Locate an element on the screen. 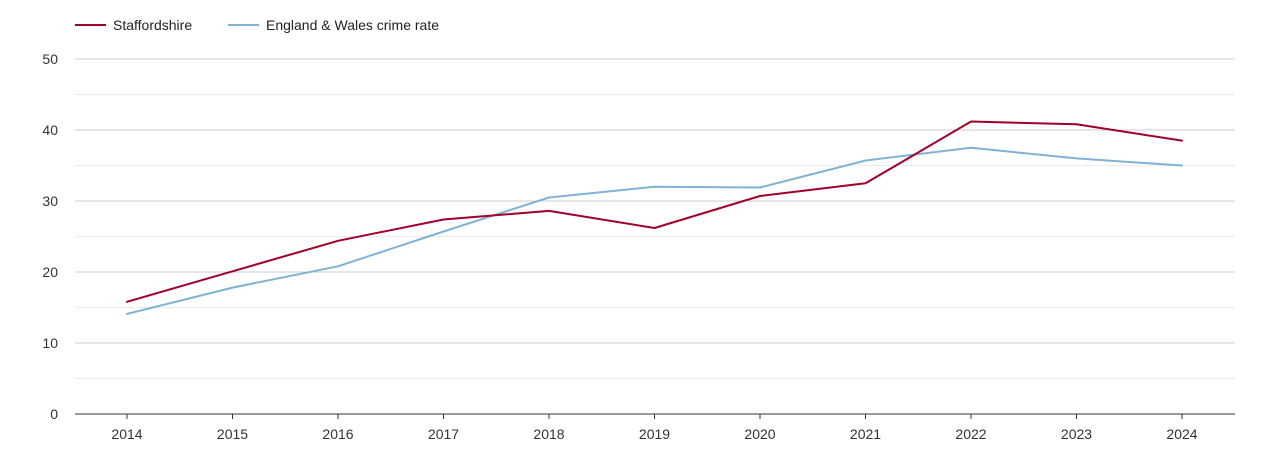 The height and width of the screenshot is (450, 1270). legend-item-staffordshire: Staffordshire is located at coordinates (133, 25).